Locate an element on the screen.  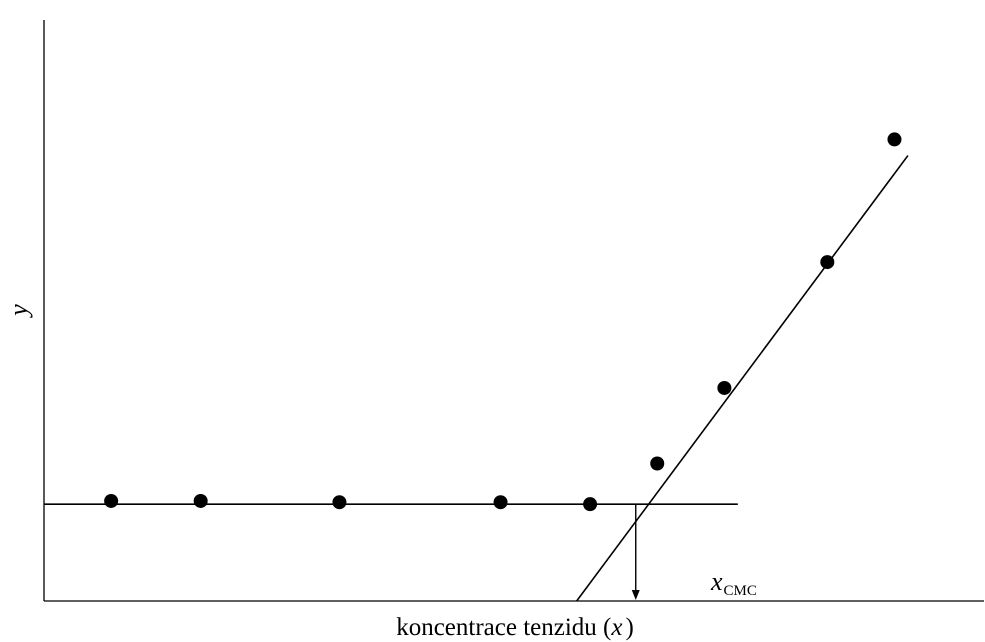
x-axis-label-text: koncentrace tenzidu ( is located at coordinates (503, 627).